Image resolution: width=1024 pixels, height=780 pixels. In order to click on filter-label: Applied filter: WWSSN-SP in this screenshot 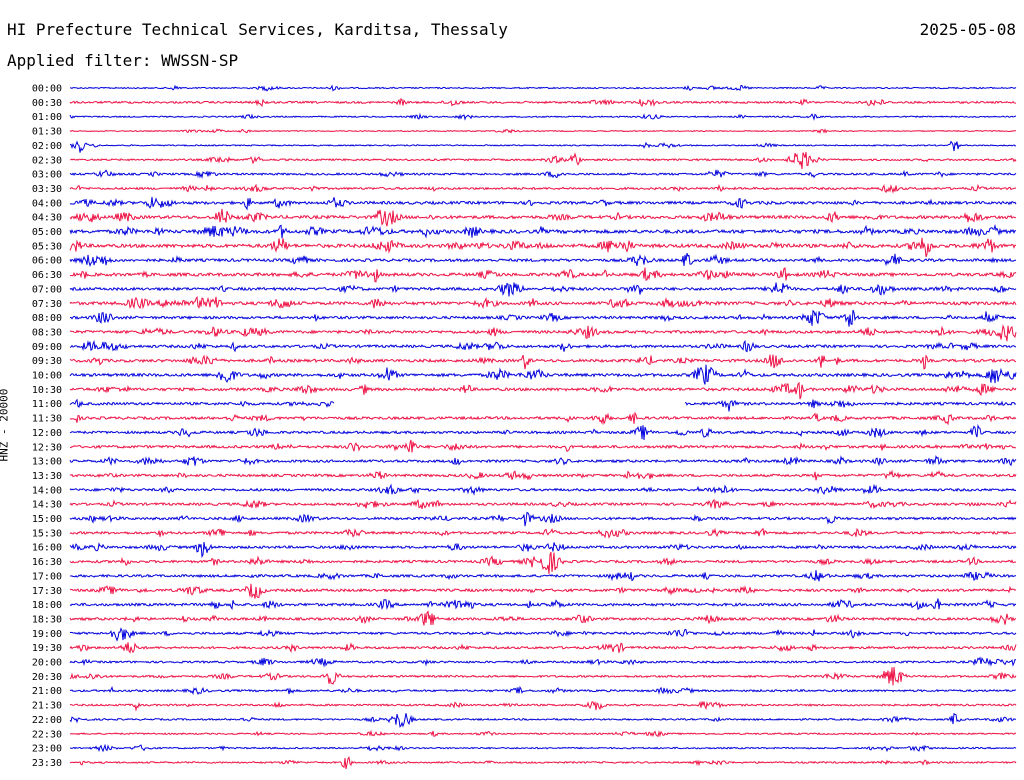, I will do `click(123, 60)`.